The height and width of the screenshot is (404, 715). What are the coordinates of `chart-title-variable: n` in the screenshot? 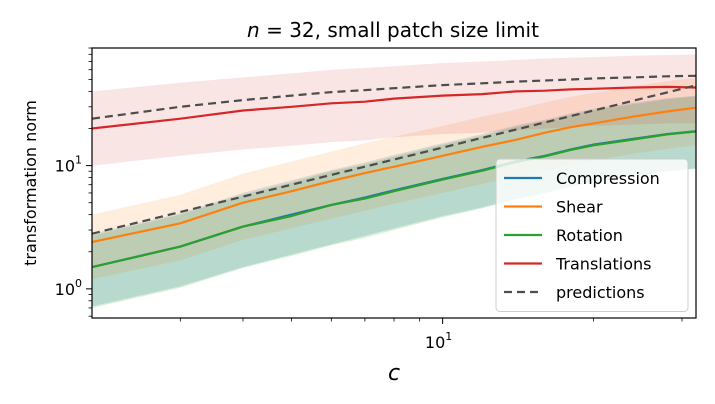 It's located at (253, 30).